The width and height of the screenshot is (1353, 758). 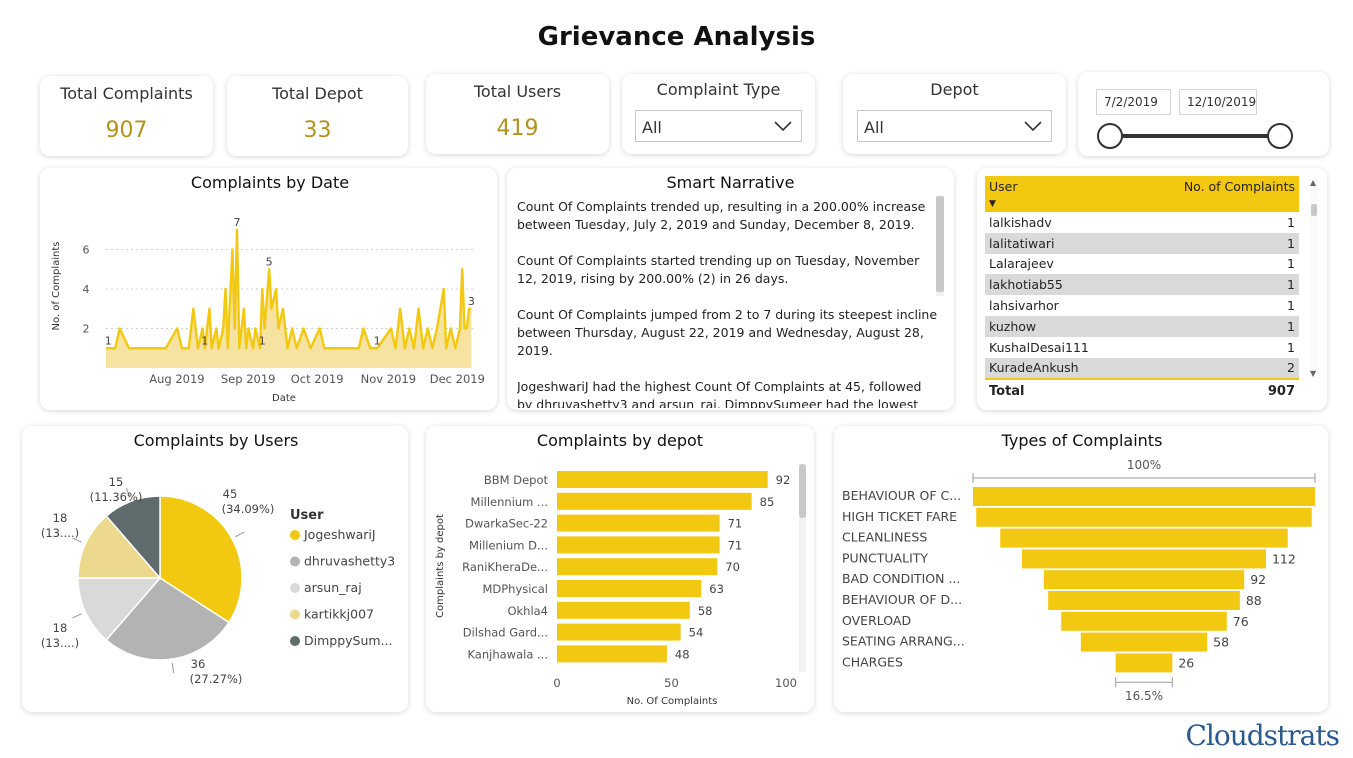 What do you see at coordinates (349, 561) in the screenshot?
I see `legend-label: dhruvashetty3` at bounding box center [349, 561].